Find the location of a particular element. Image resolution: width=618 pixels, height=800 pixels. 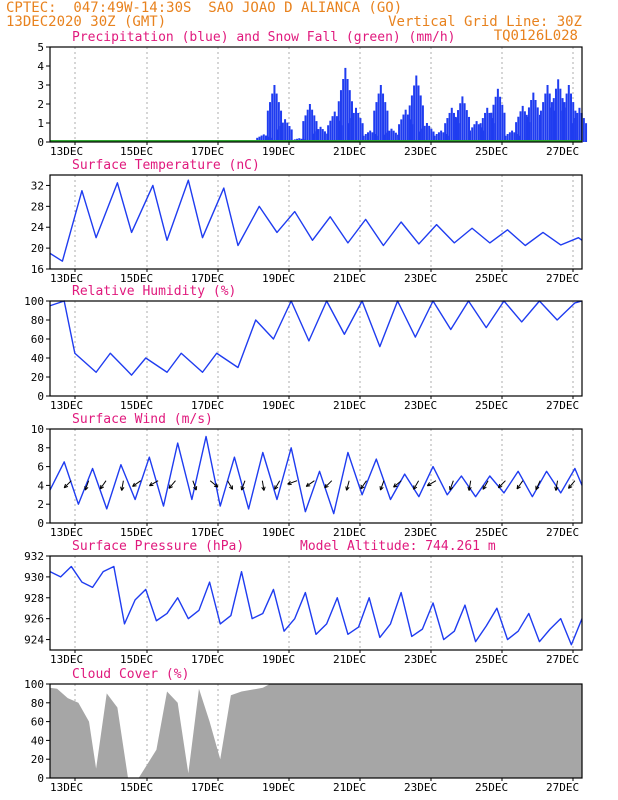

y-tick-label: 16 is located at coordinates (37, 269).